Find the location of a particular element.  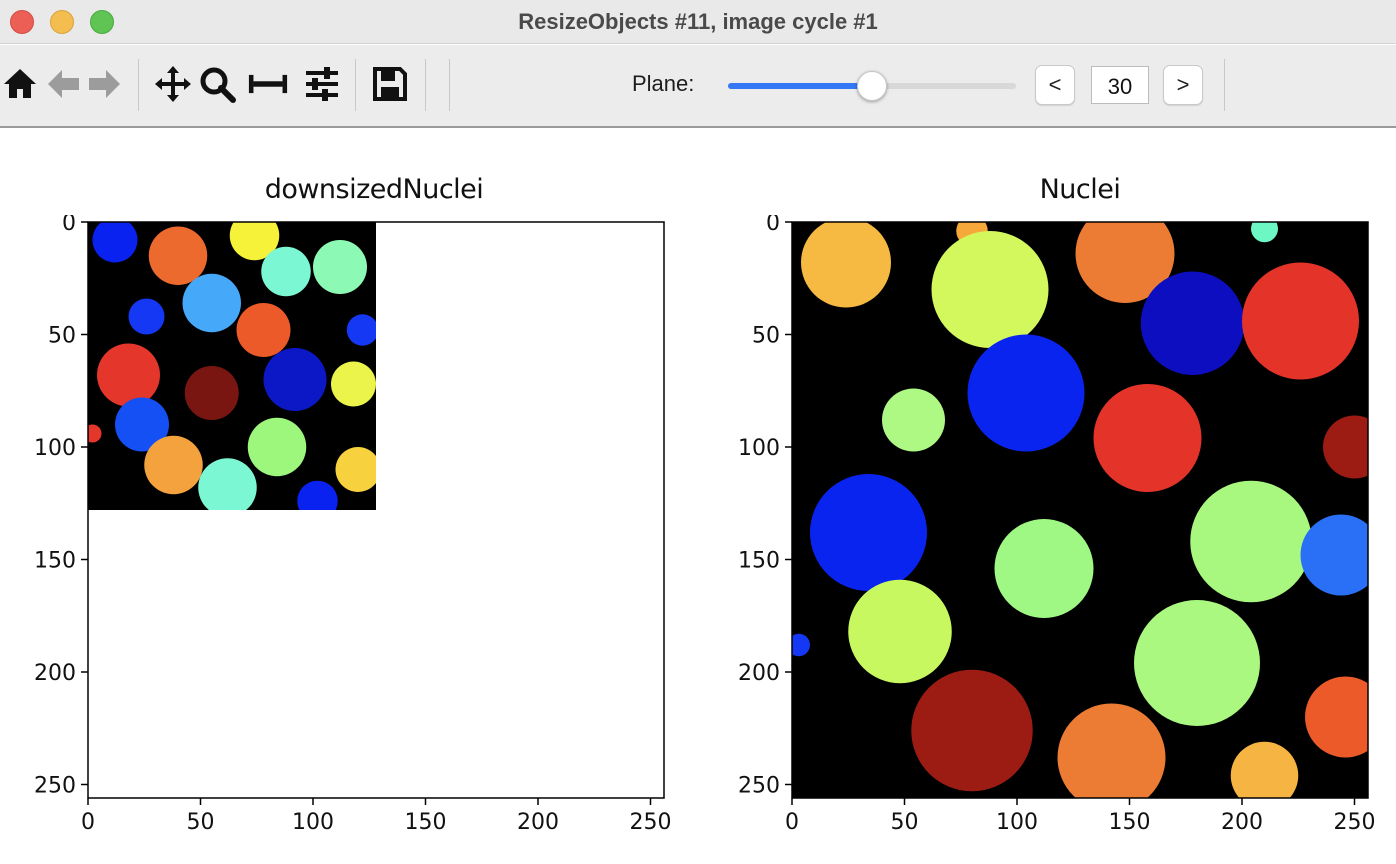

maximize-window-button is located at coordinates (102, 22).